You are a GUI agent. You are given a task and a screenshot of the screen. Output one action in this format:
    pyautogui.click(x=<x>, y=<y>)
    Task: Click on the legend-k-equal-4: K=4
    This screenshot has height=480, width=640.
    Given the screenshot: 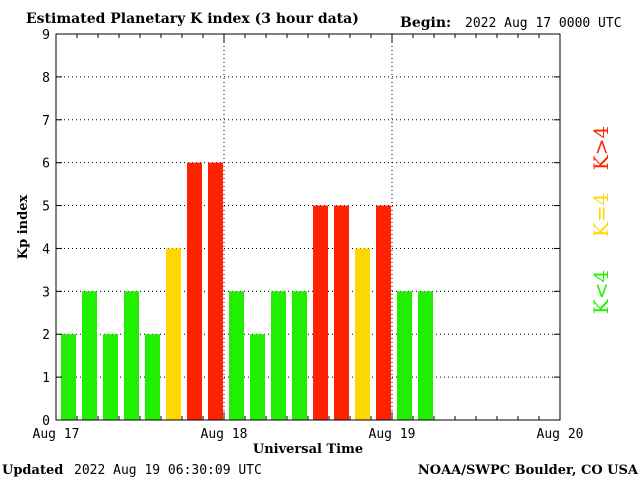 What is the action you would take?
    pyautogui.click(x=601, y=215)
    